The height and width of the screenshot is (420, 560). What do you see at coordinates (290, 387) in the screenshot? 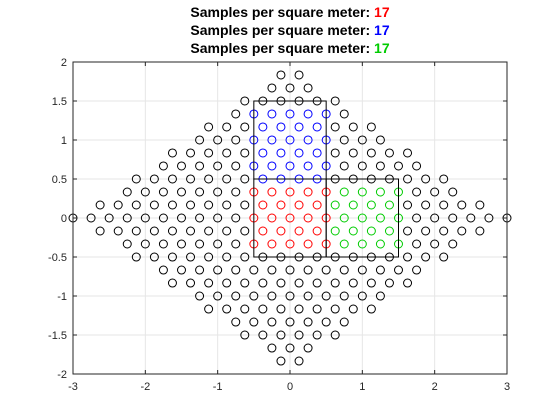
I see `x-tick-label: 0` at bounding box center [290, 387].